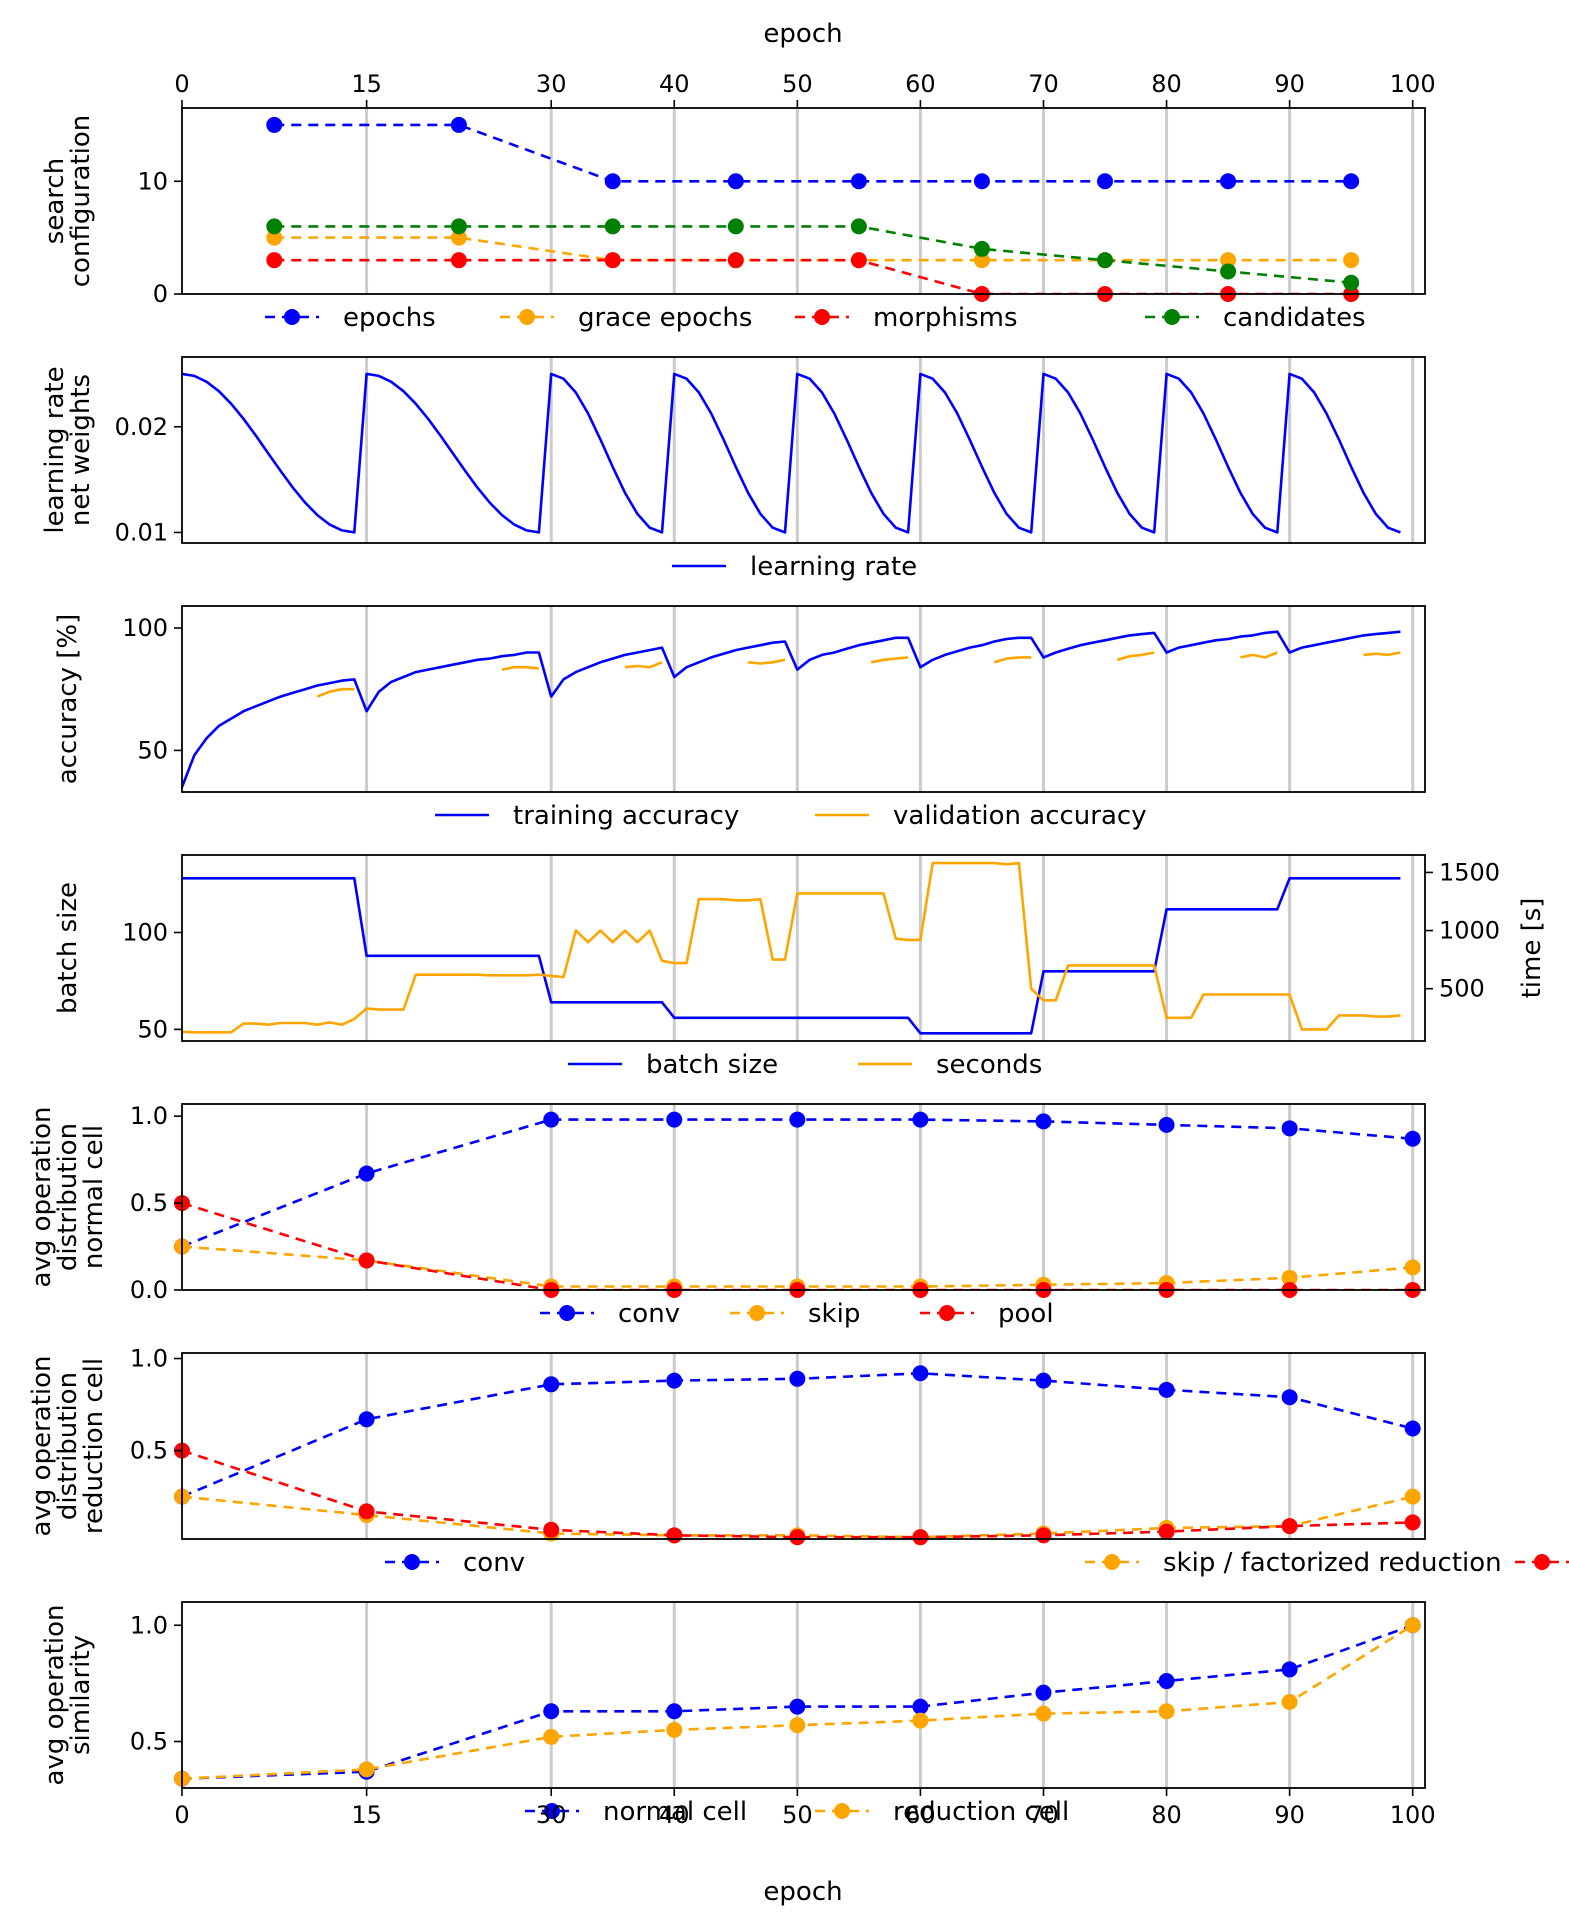 This screenshot has width=1569, height=1916. What do you see at coordinates (797, 84) in the screenshot?
I see `top-xtick-label: 50` at bounding box center [797, 84].